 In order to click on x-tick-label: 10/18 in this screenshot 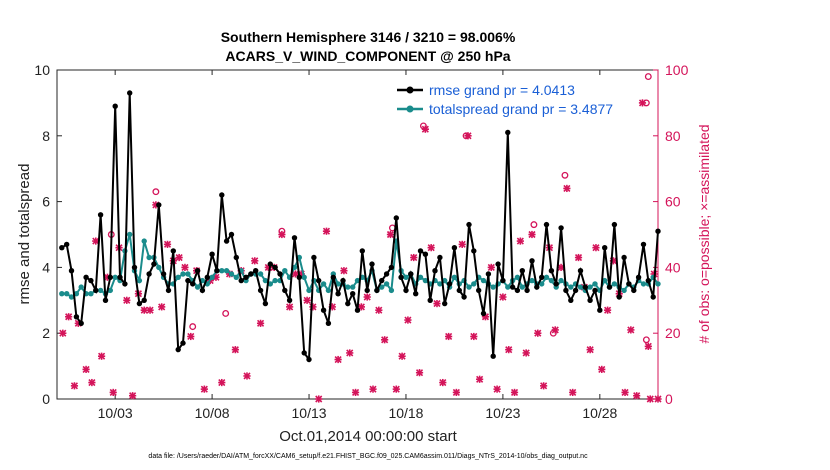, I will do `click(405, 413)`.